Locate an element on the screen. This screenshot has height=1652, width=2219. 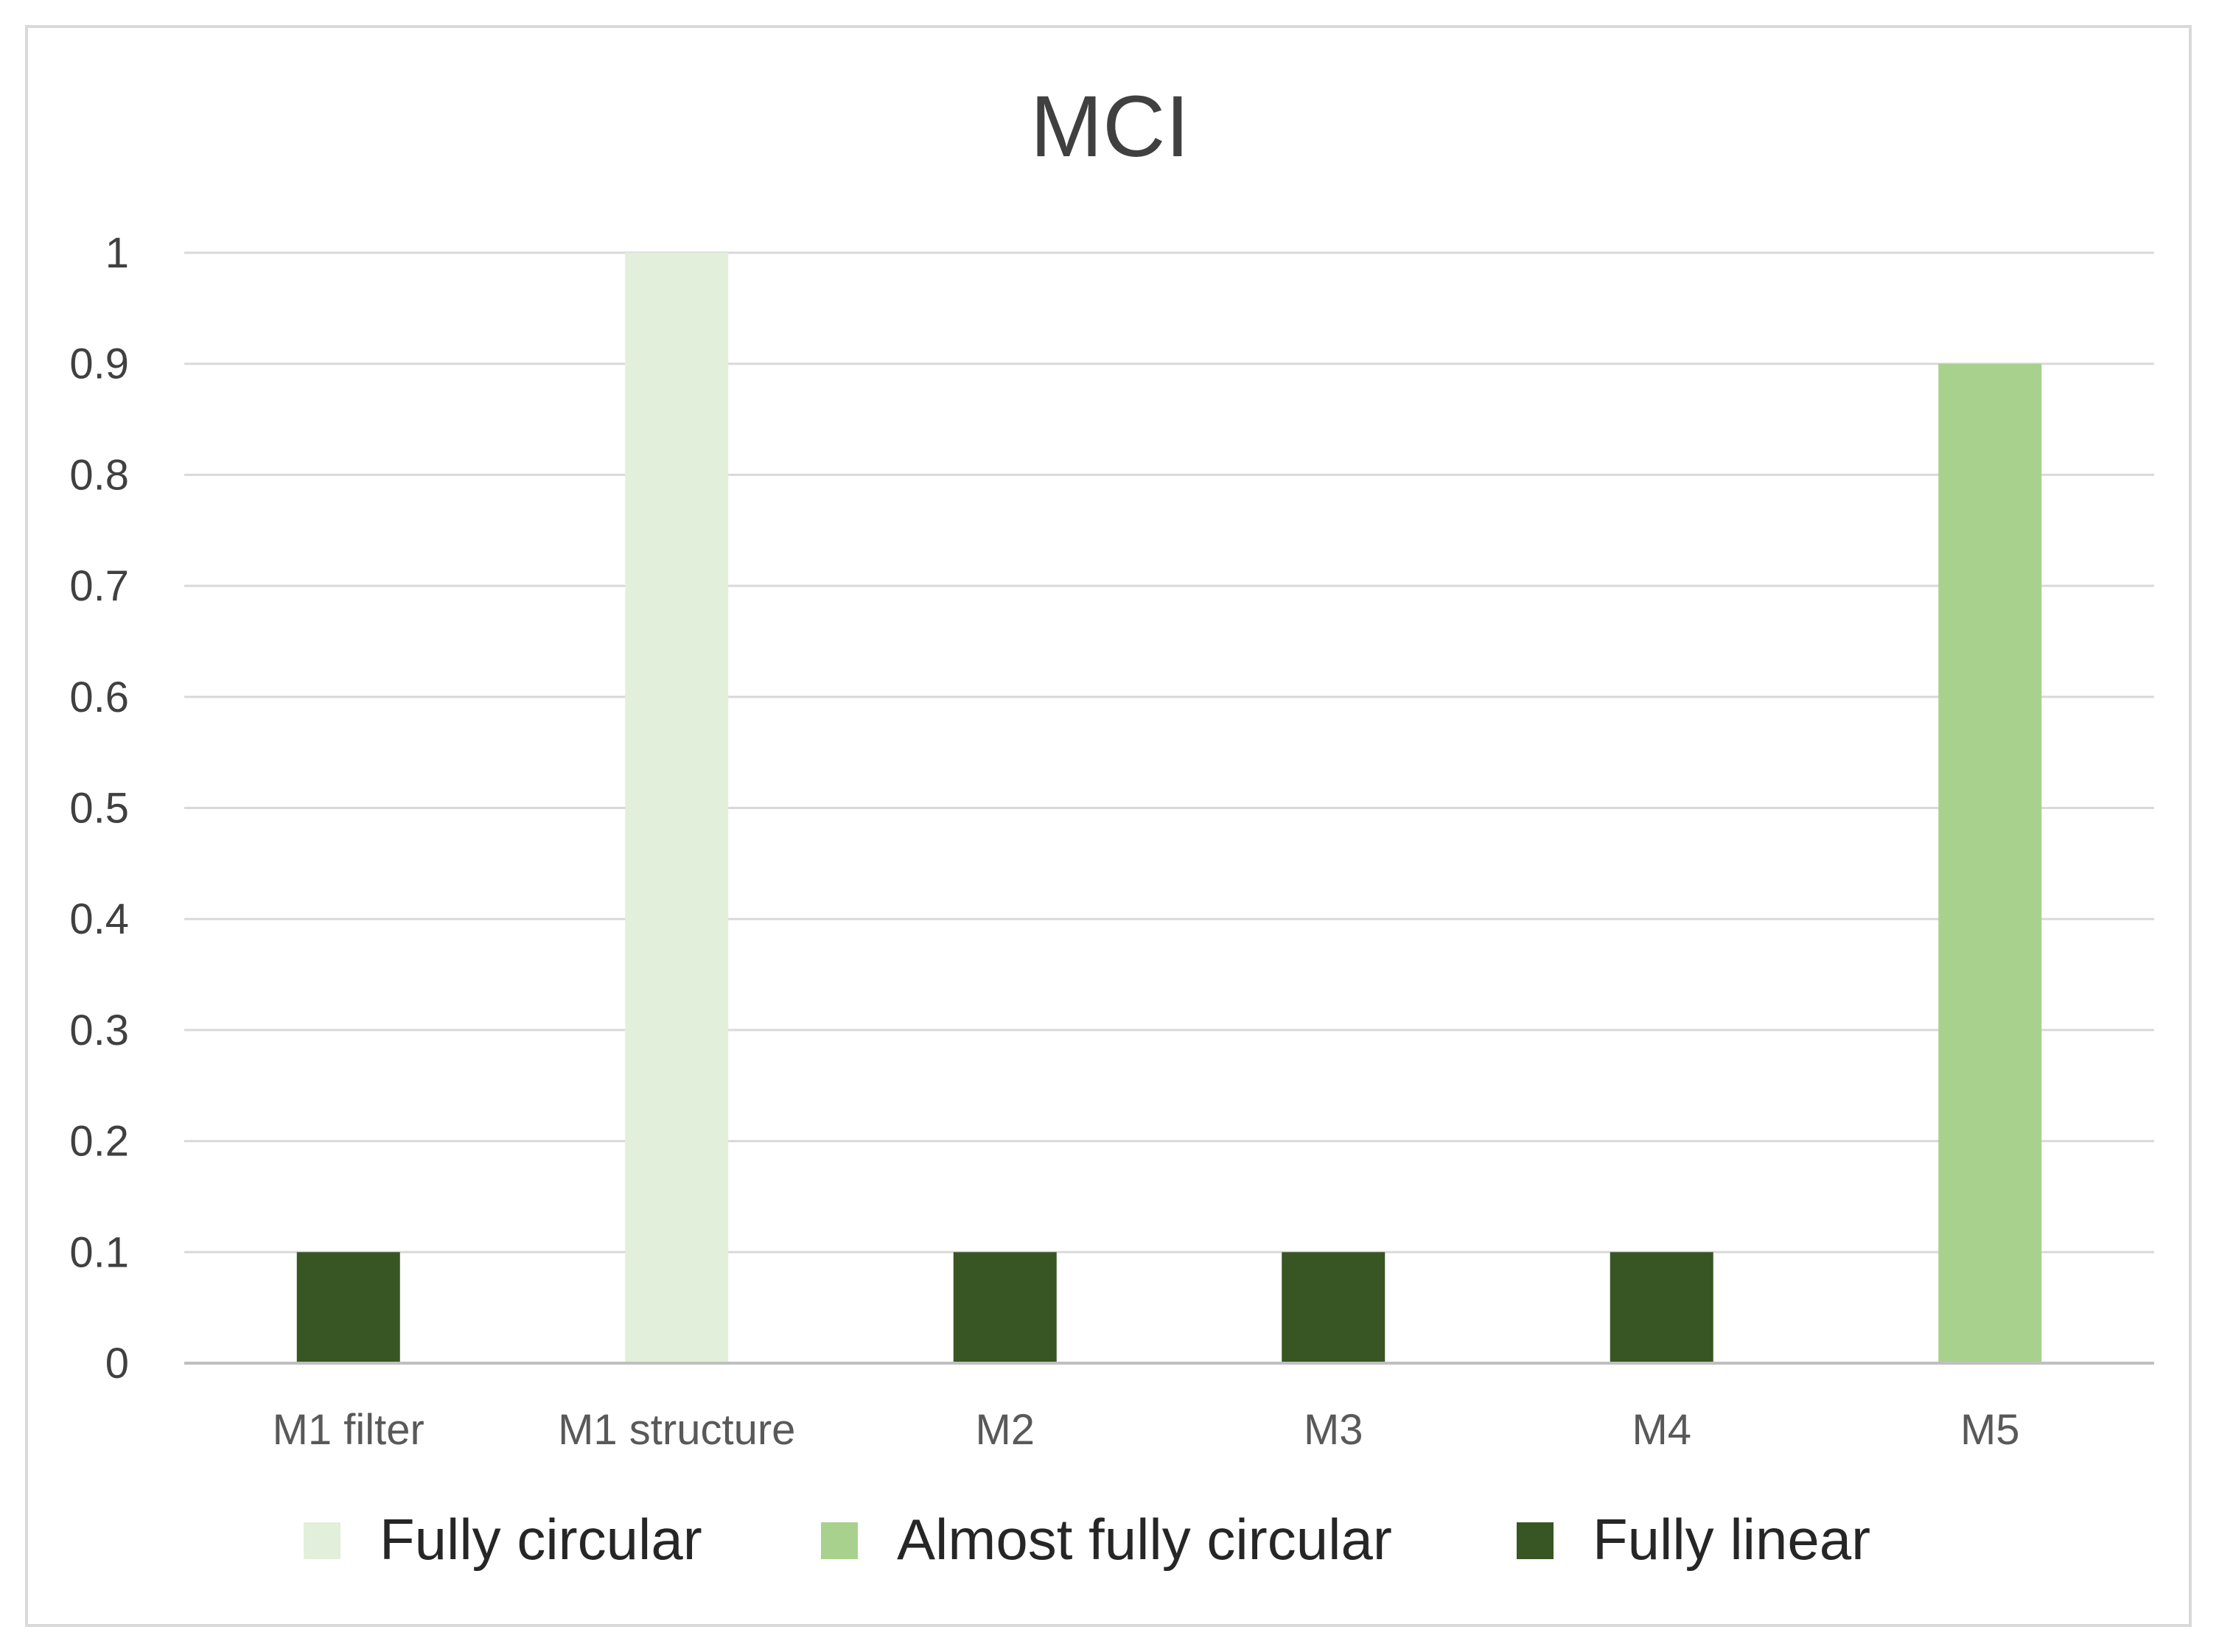
legend-item-fully-circular: Fully circular is located at coordinates (503, 1540).